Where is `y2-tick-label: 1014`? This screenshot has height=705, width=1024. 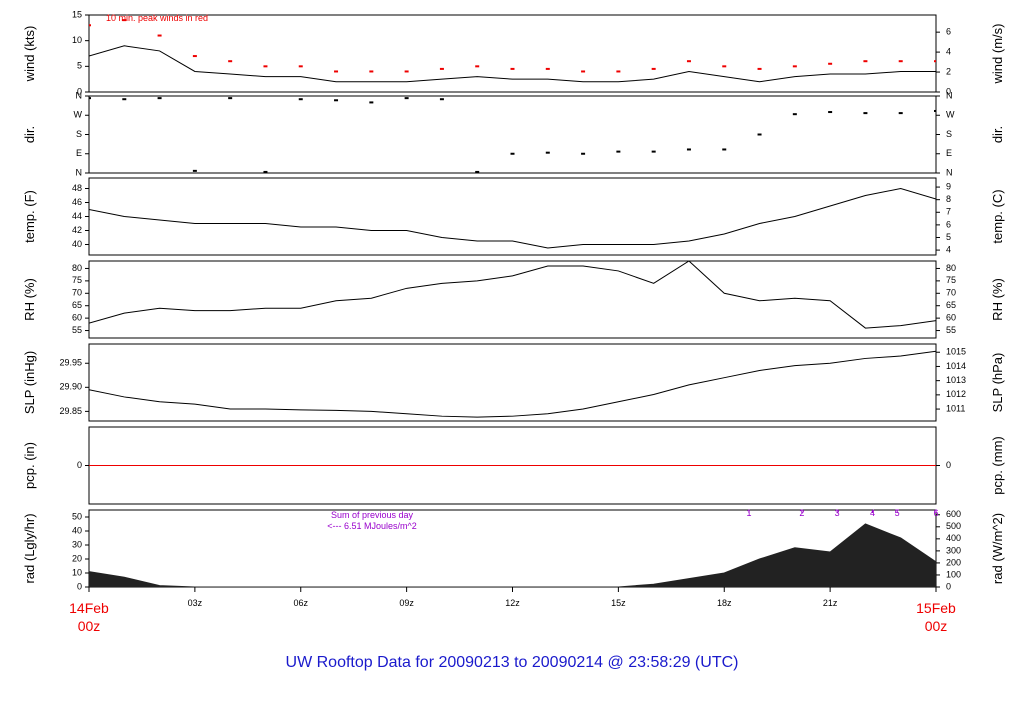
y2-tick-label: 1014 is located at coordinates (956, 366).